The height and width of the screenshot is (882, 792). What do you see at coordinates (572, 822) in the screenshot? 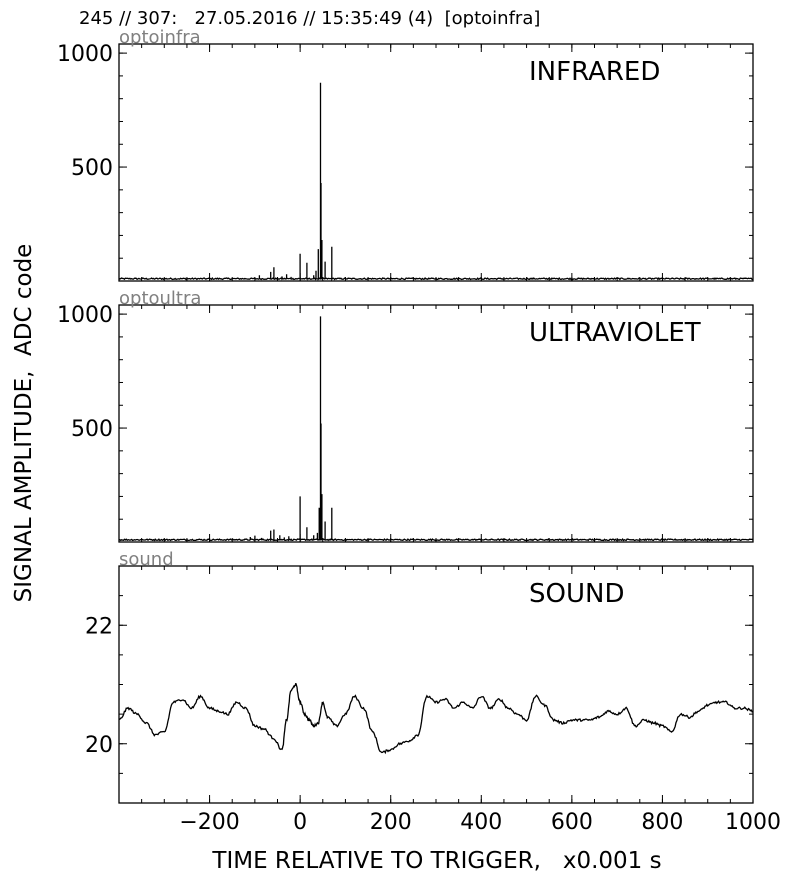
I see `x-tick-label: 600` at bounding box center [572, 822].